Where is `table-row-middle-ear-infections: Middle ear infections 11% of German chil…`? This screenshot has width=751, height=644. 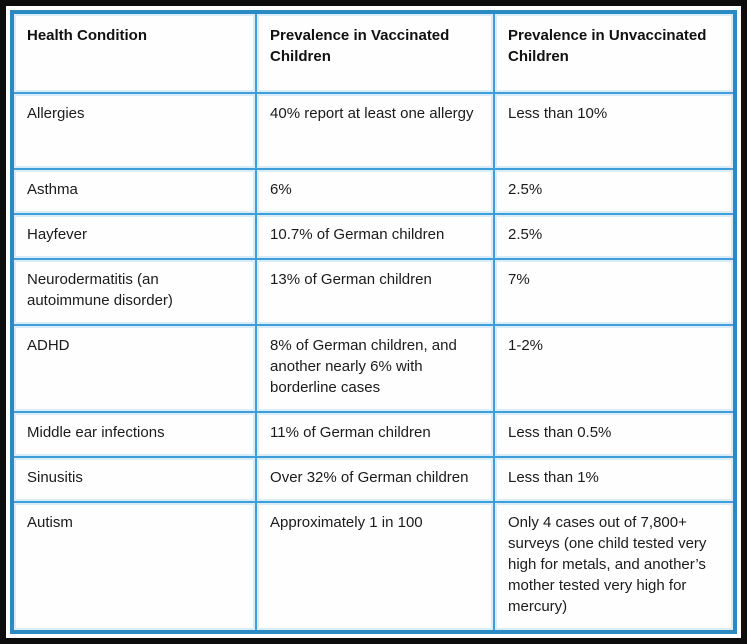
table-row-middle-ear-infections: Middle ear infections 11% of German chil… is located at coordinates (373, 434).